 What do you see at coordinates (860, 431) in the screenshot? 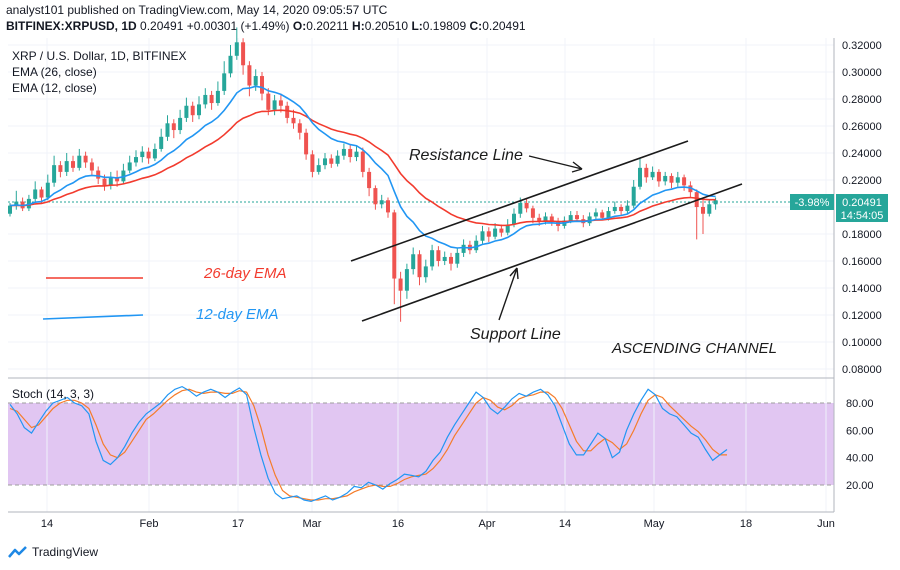
I see `stoch-tick: 60.00` at bounding box center [860, 431].